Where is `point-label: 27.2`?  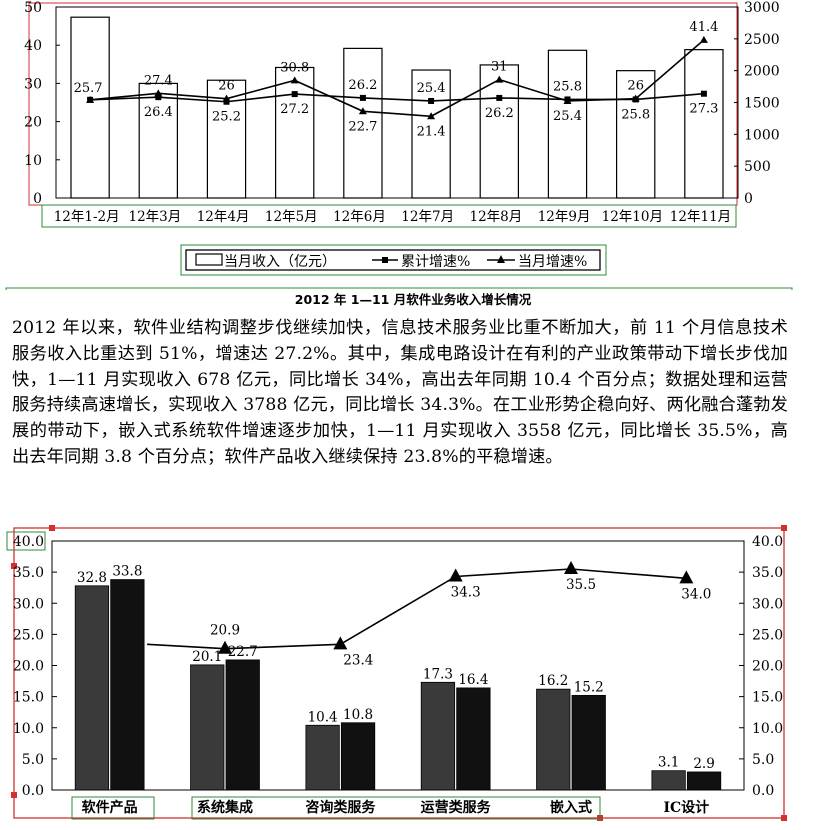
point-label: 27.2 is located at coordinates (294, 109).